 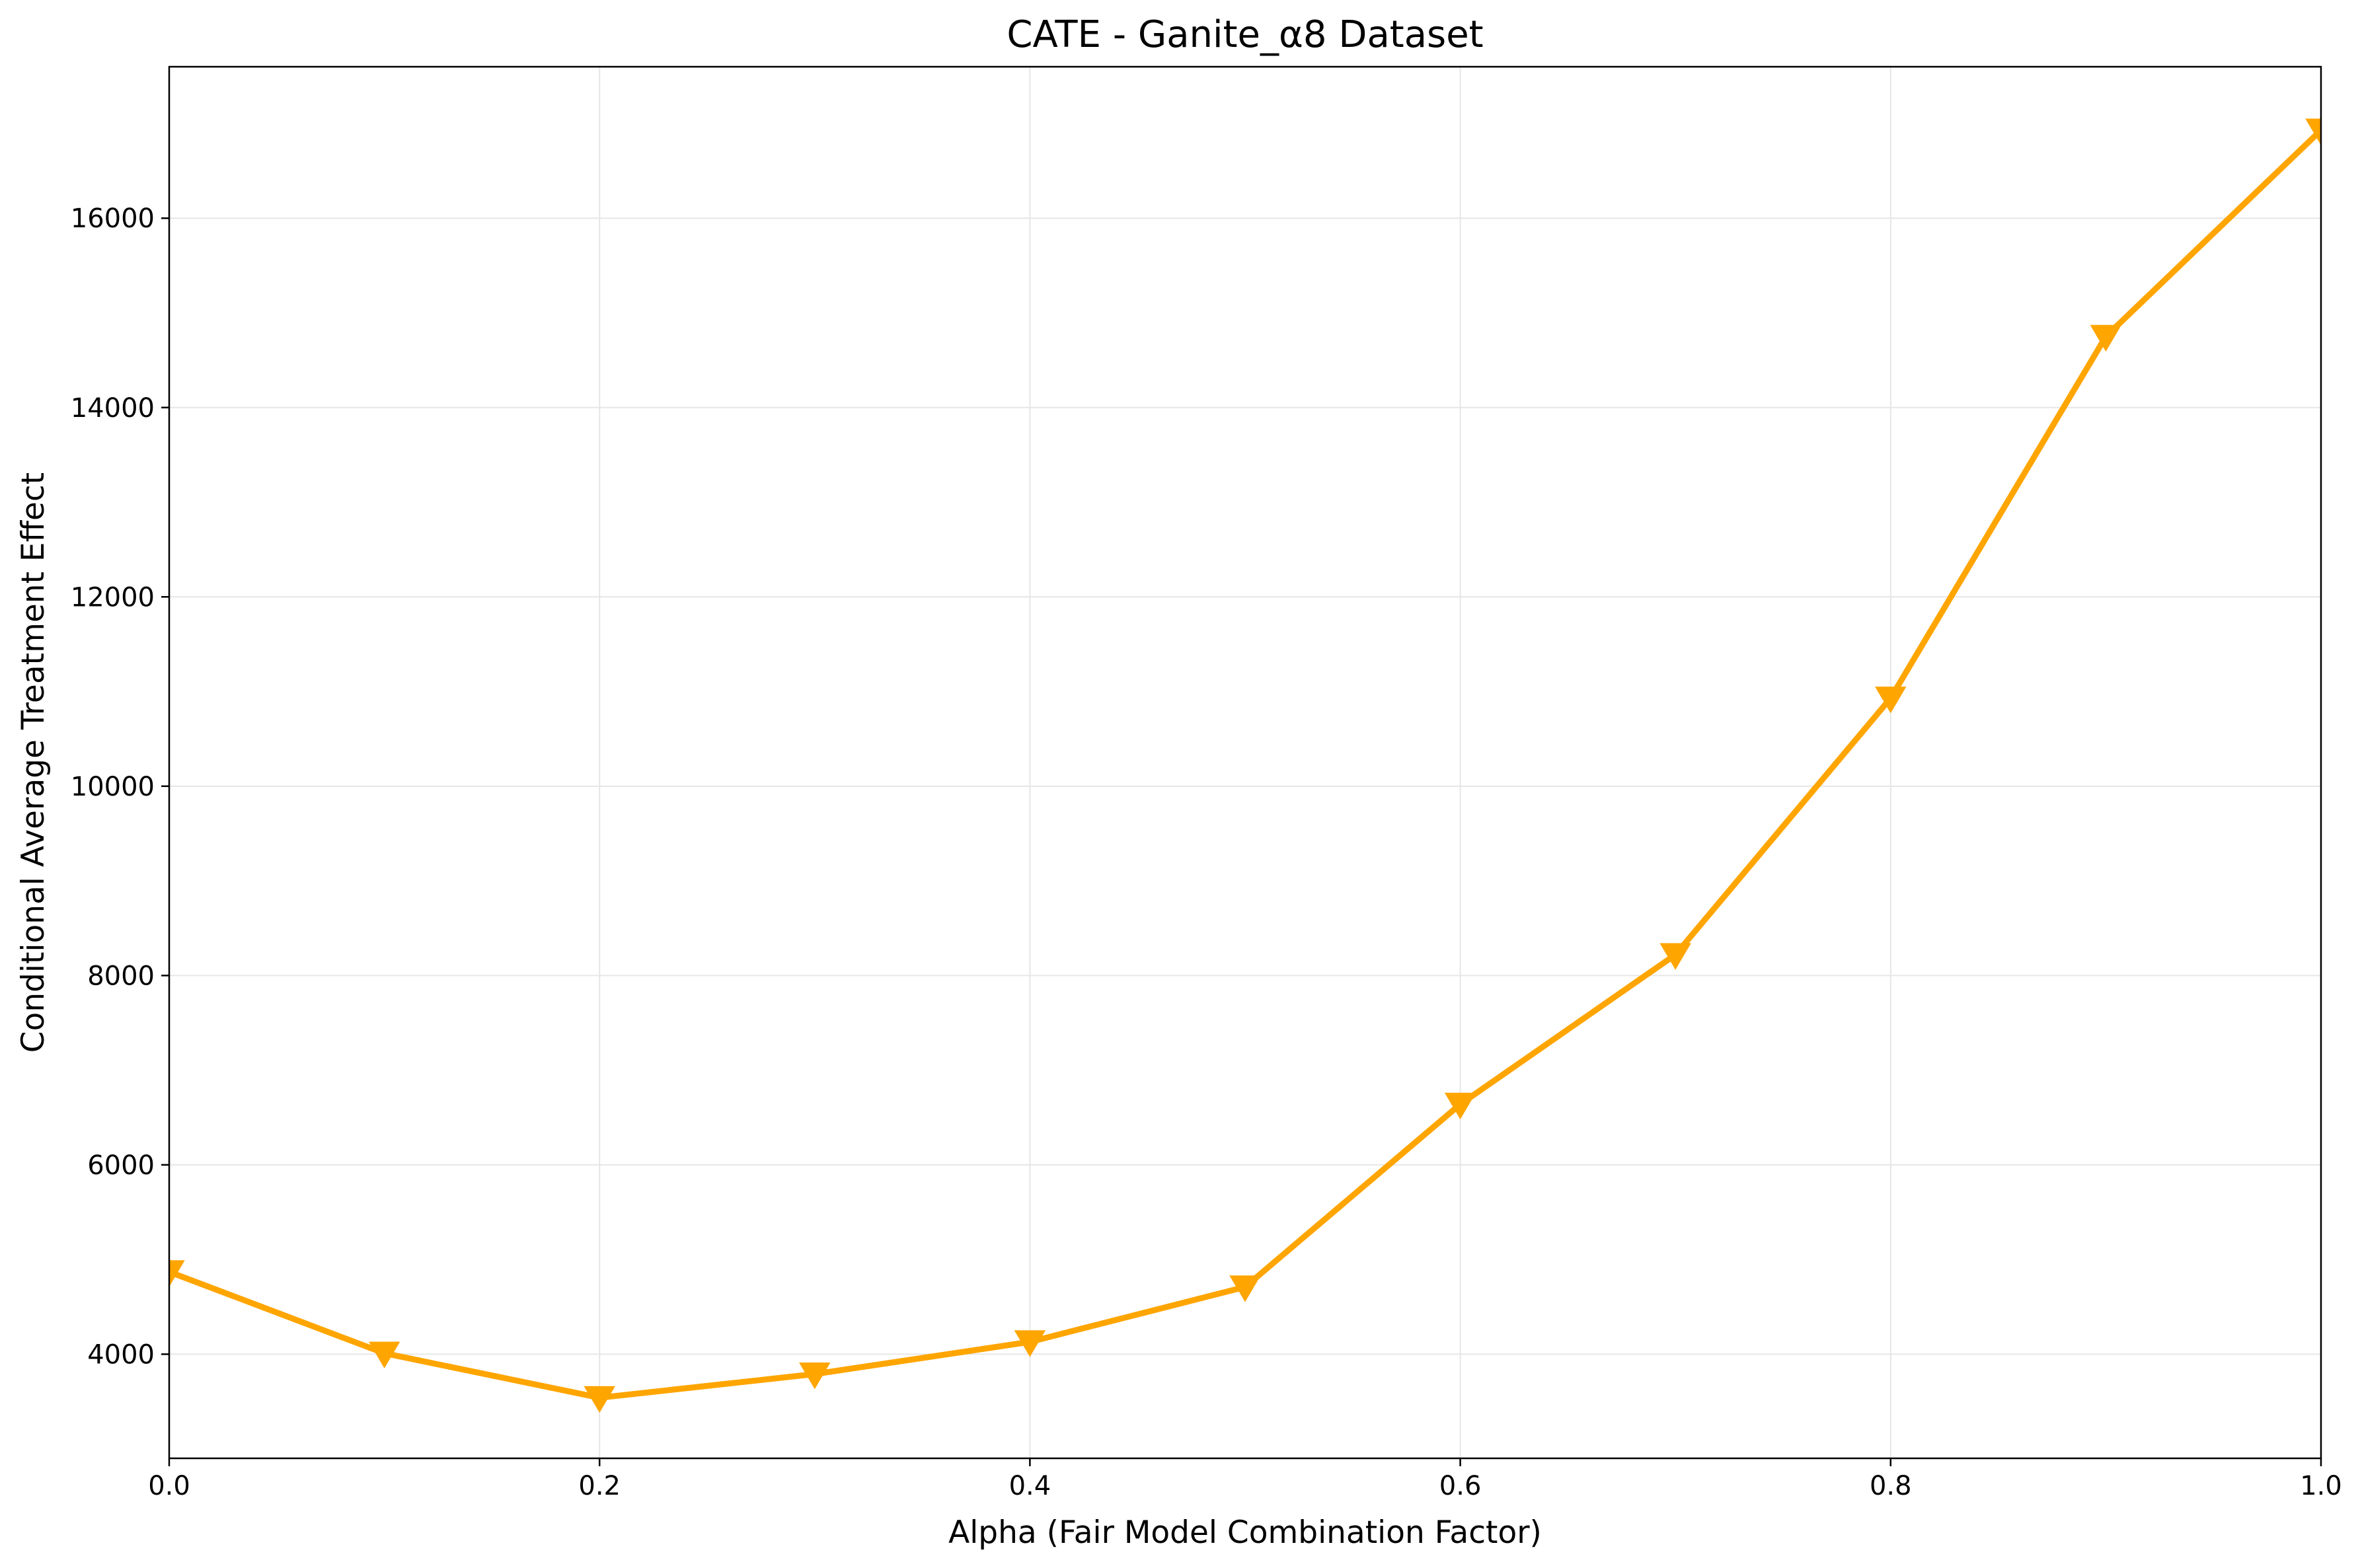 I want to click on y-tick-label: 4000, so click(x=121, y=1354).